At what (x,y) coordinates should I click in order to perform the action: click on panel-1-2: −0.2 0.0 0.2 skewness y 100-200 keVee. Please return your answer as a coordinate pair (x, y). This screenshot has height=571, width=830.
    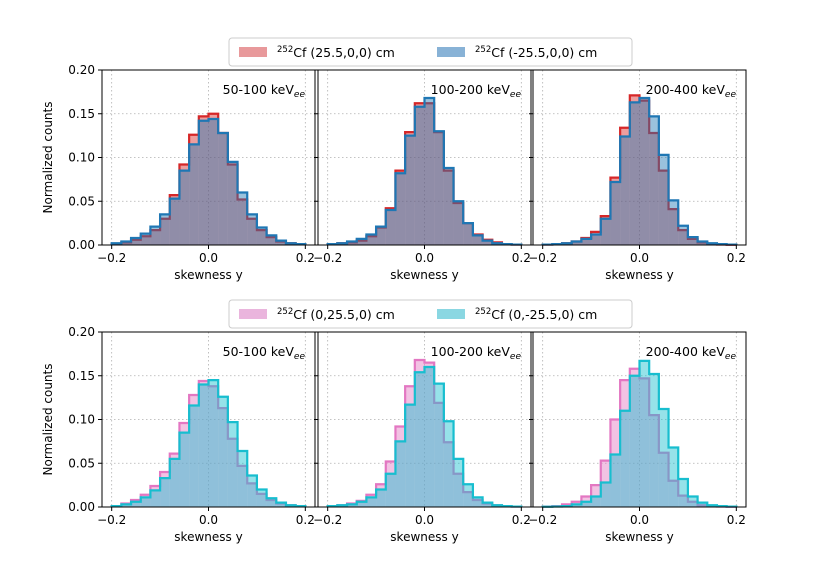
    Looking at the image, I should click on (422, 175).